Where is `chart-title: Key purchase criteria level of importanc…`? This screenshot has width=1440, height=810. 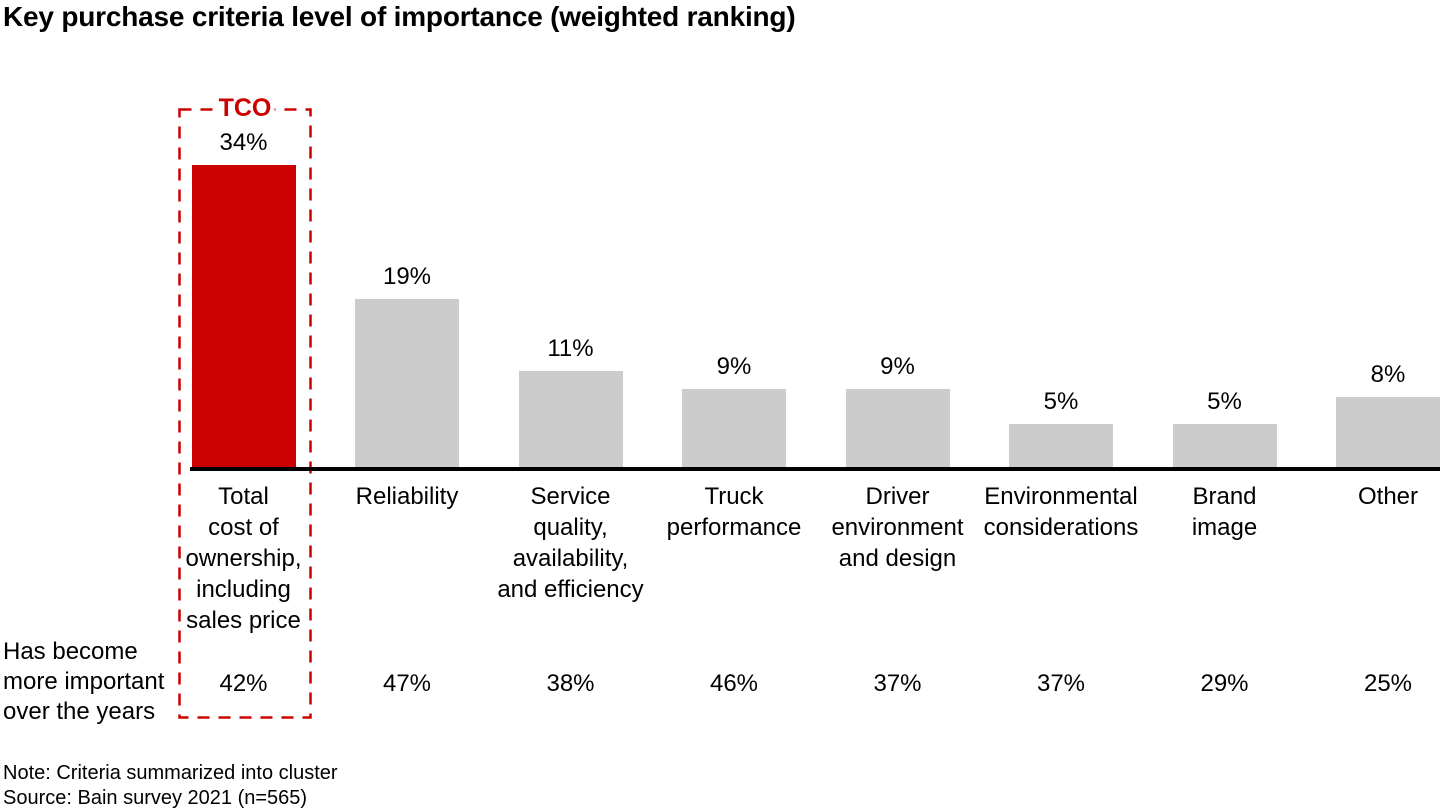
chart-title: Key purchase criteria level of importanc… is located at coordinates (399, 16).